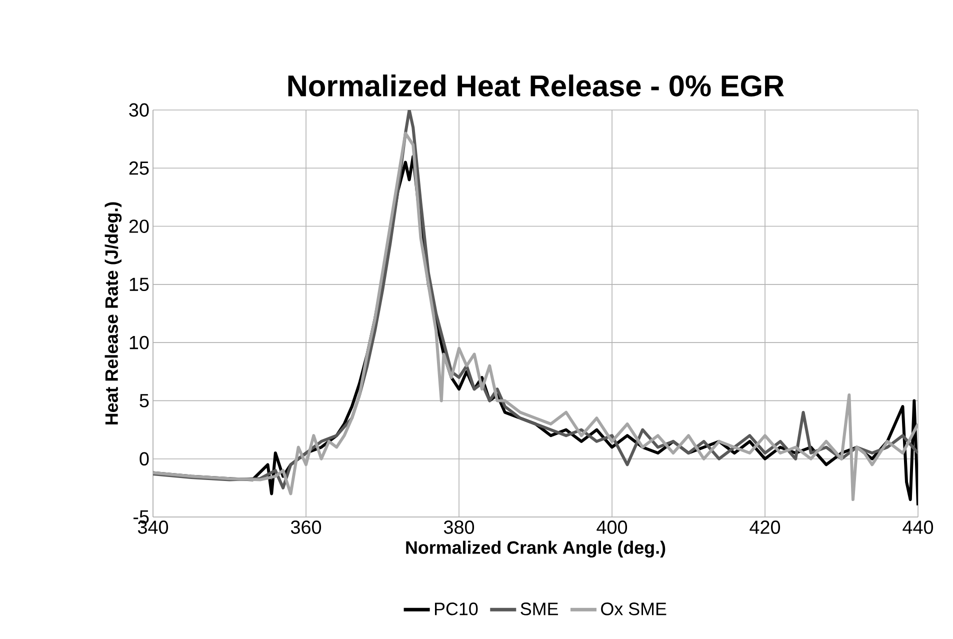 The image size is (953, 639). What do you see at coordinates (612, 527) in the screenshot?
I see `x-tick-label: 400` at bounding box center [612, 527].